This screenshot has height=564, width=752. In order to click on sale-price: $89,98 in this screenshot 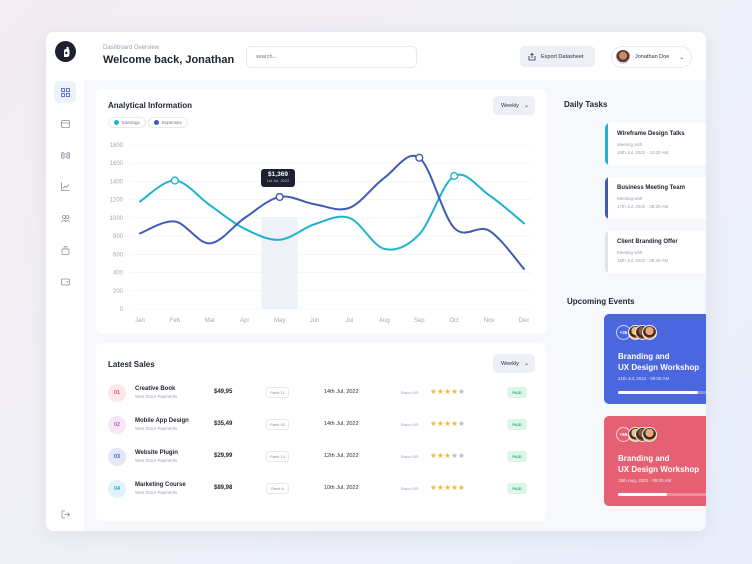, I will do `click(223, 488)`.